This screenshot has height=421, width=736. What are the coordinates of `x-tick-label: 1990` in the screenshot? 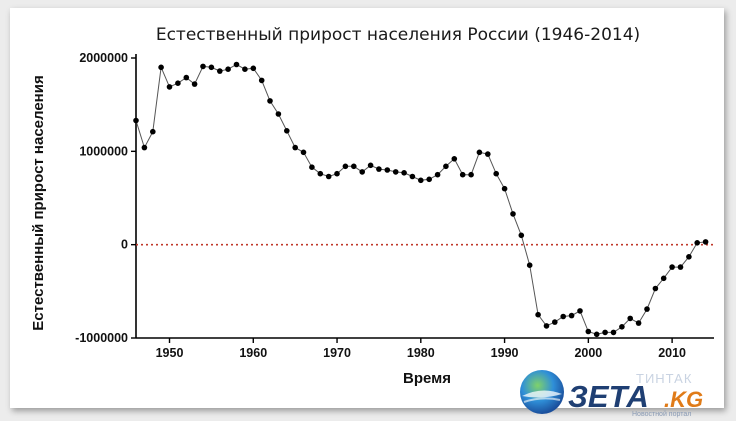 It's located at (505, 353).